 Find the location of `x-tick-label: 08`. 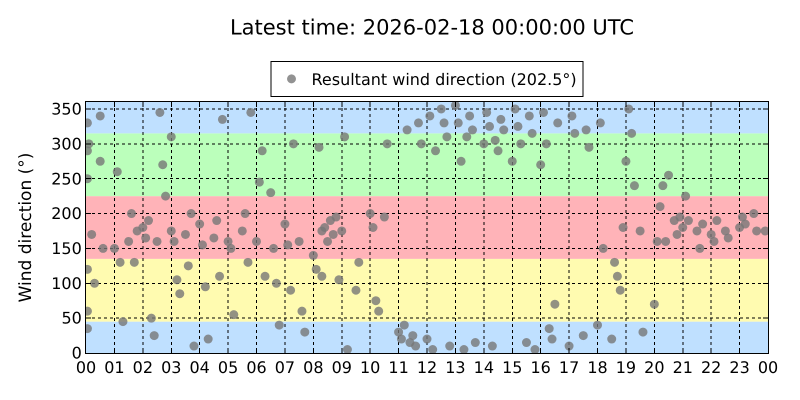

x-tick-label: 08 is located at coordinates (313, 368).